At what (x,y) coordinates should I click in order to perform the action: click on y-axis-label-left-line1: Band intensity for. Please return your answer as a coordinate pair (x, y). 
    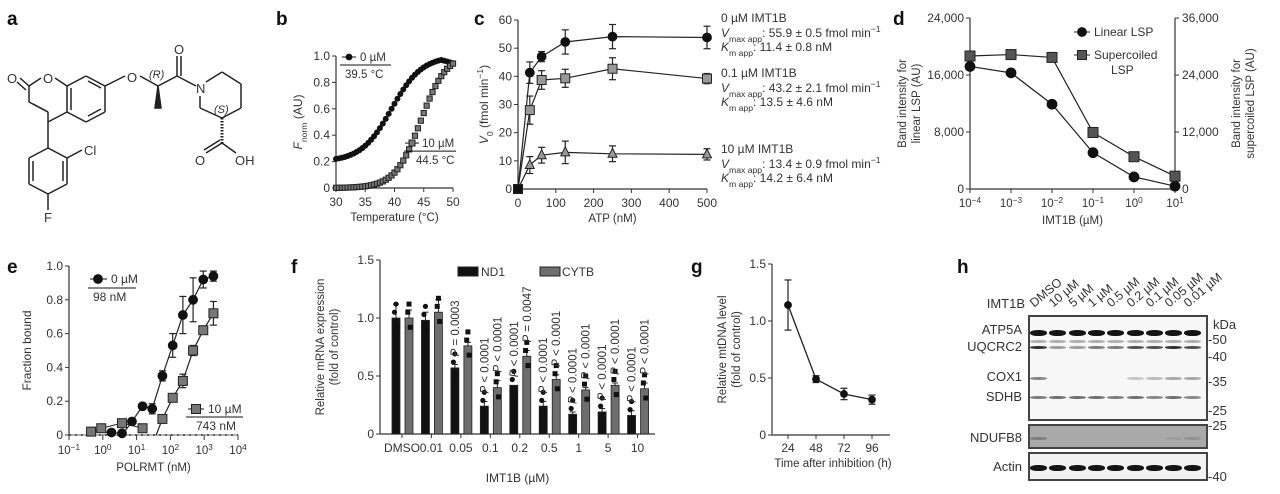
    Looking at the image, I should click on (903, 103).